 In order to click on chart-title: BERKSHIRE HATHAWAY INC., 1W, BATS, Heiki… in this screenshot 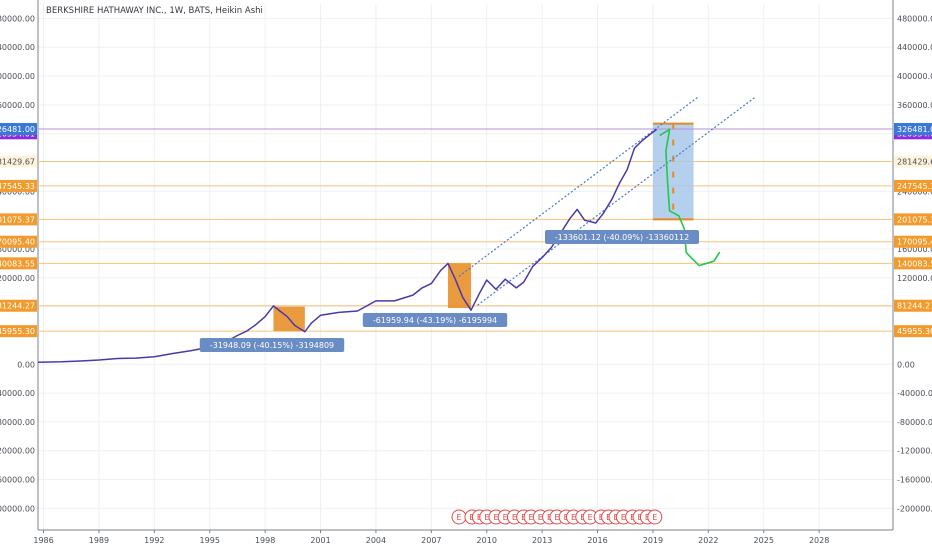, I will do `click(154, 11)`.